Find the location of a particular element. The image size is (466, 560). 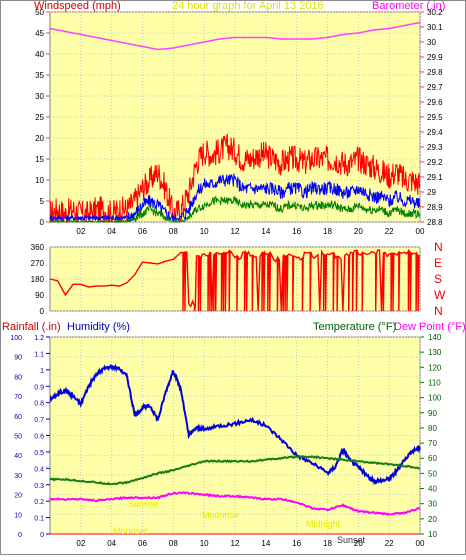

baro-y-tick-label: 30 is located at coordinates (431, 42).